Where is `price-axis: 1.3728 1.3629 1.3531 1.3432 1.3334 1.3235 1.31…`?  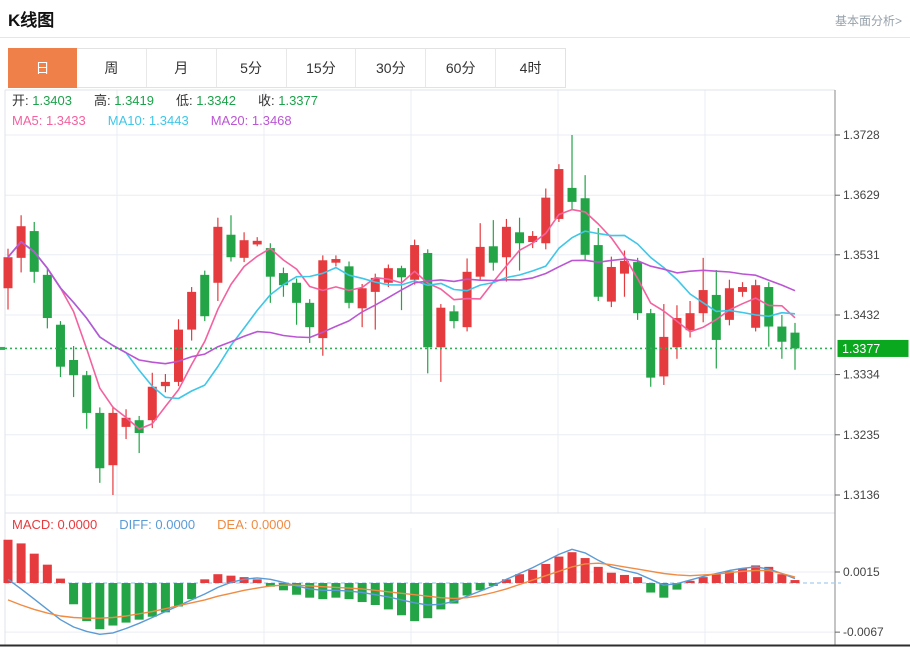 price-axis: 1.3728 1.3629 1.3531 1.3432 1.3334 1.3235 1.31… is located at coordinates (857, 315).